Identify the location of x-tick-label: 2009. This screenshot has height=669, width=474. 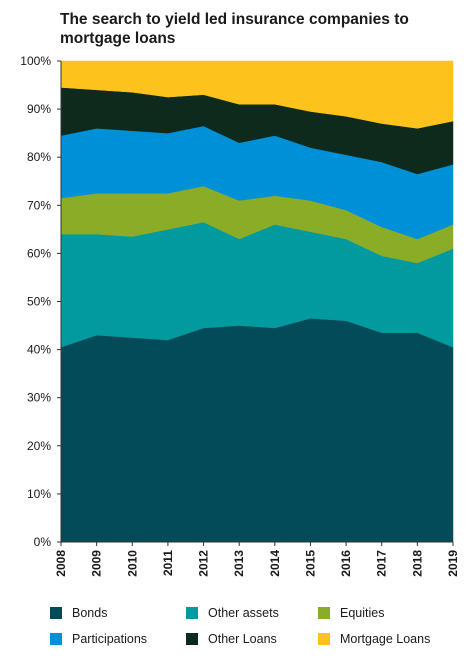
(97, 563).